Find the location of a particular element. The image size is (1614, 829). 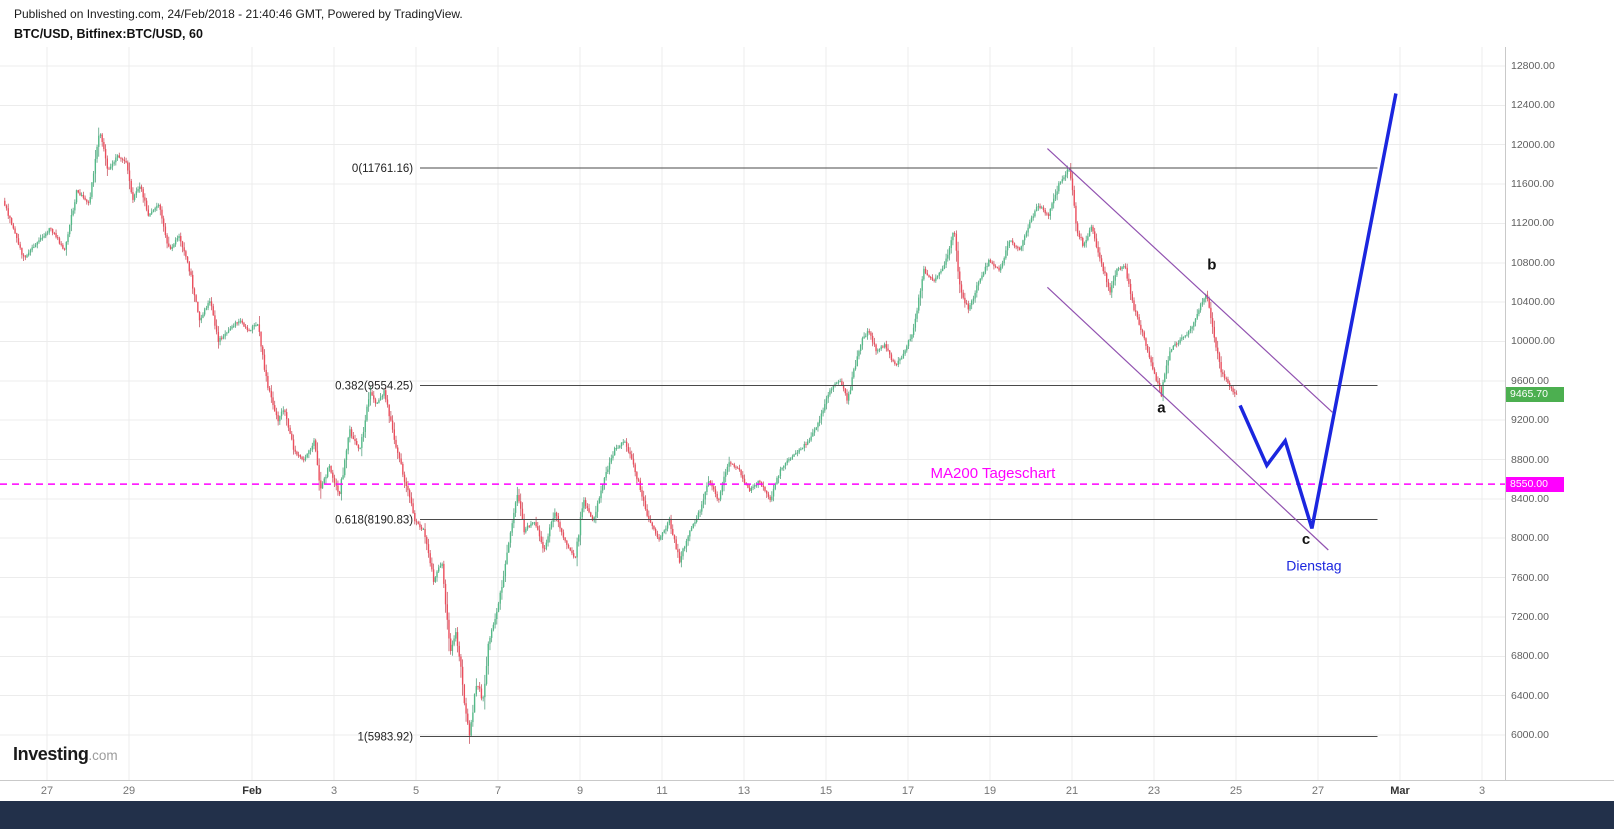

annotation-b: b is located at coordinates (1211, 265).